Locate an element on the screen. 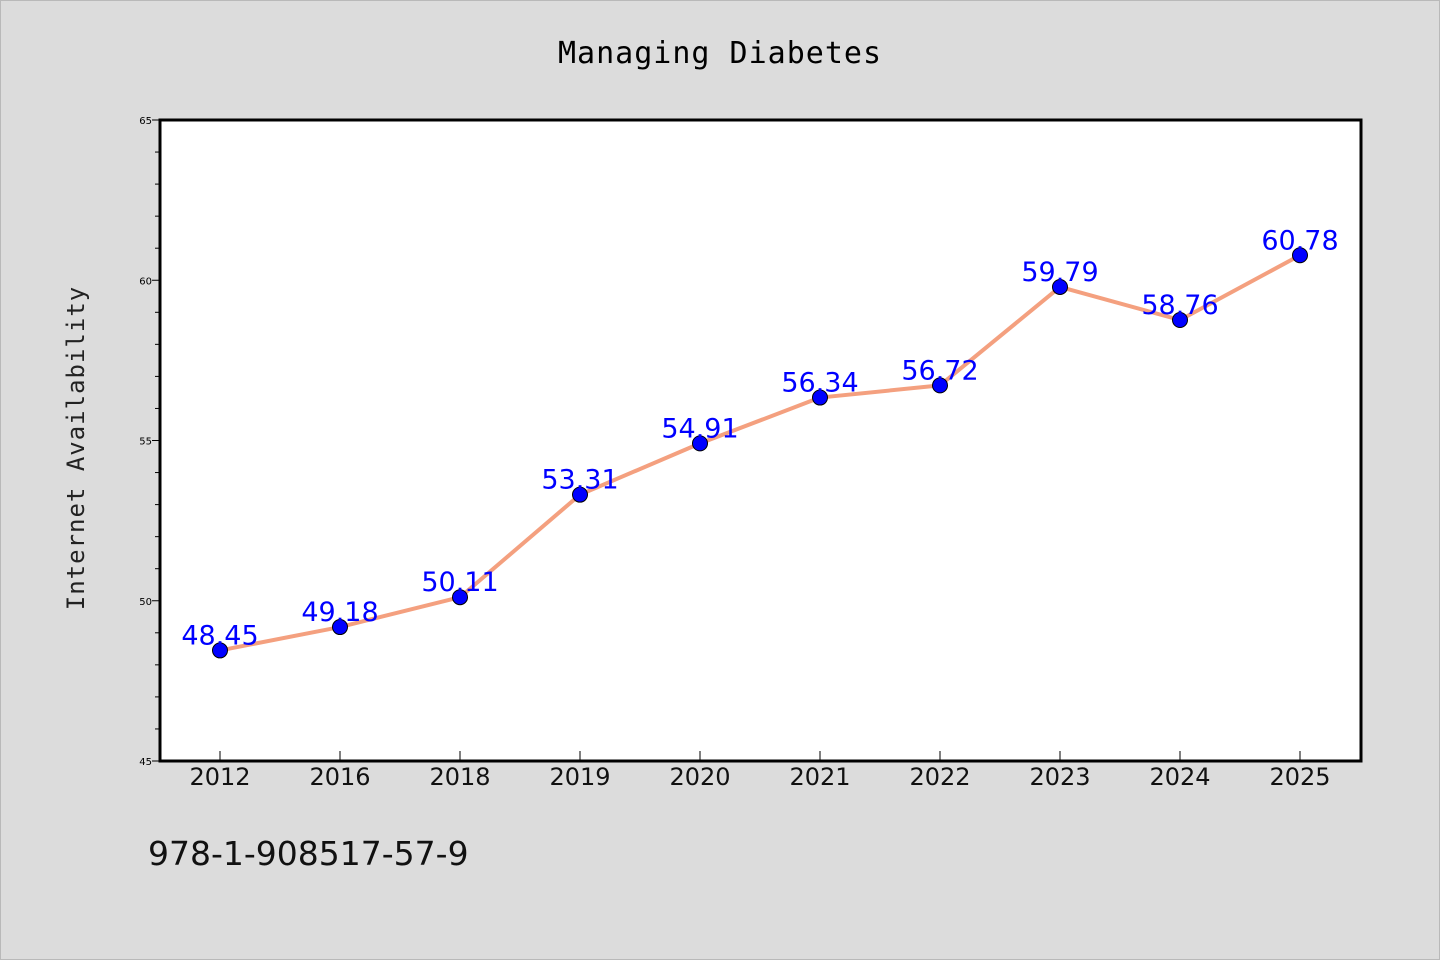 The width and height of the screenshot is (1440, 960). isbn-text: 978-1-908517-57-9 is located at coordinates (308, 853).